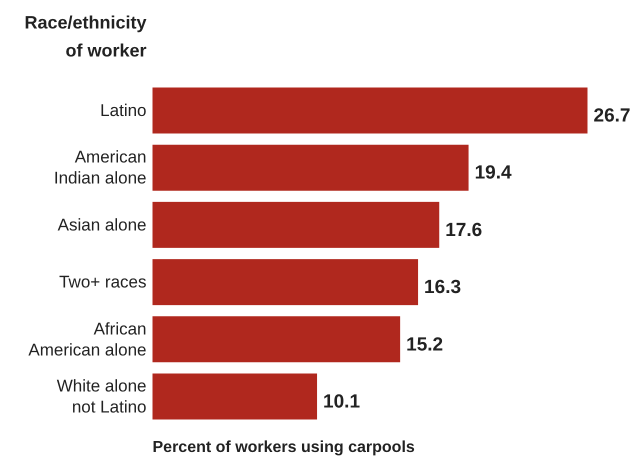  I want to click on data-label: 19.4, so click(493, 173).